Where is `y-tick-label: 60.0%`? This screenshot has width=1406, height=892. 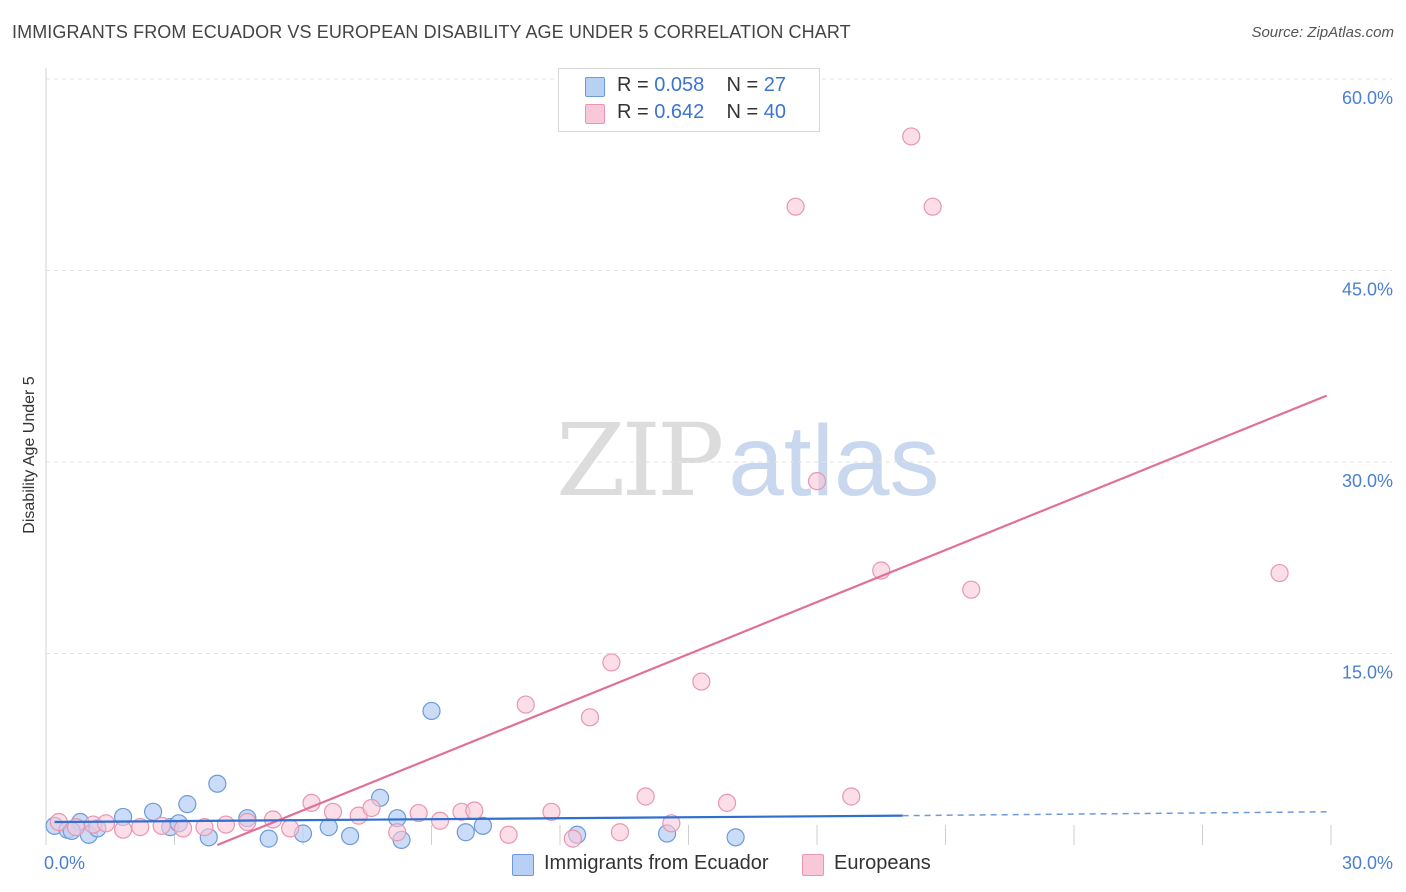 y-tick-label: 60.0% is located at coordinates (1367, 98).